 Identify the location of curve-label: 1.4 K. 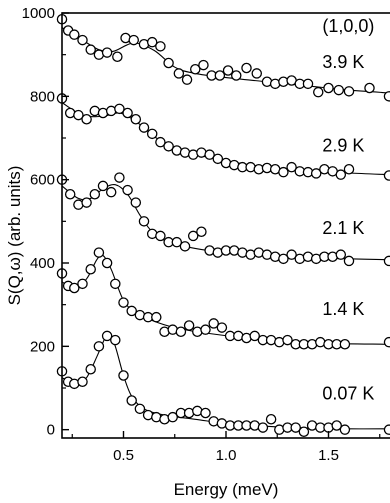
(343, 309).